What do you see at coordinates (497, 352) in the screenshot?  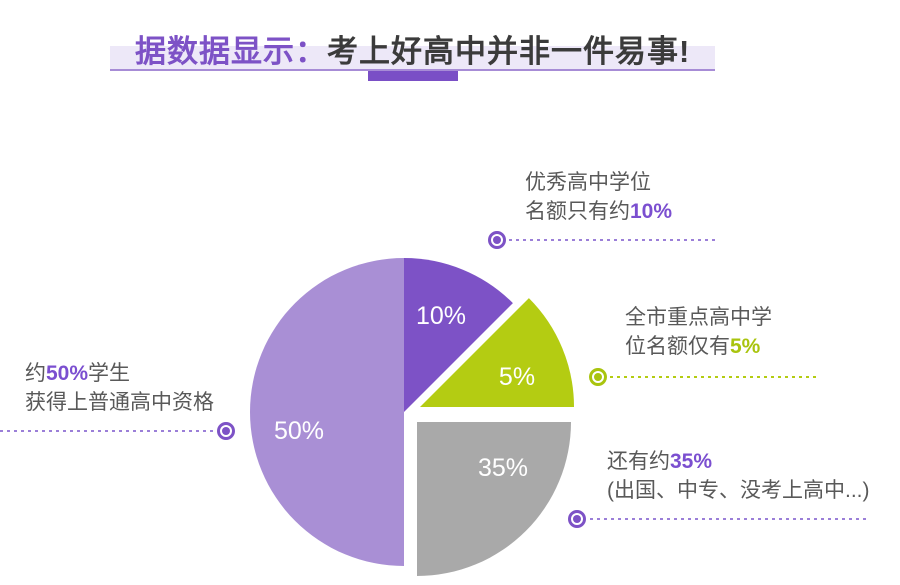 I see `pie-slice-5pct-exploded` at bounding box center [497, 352].